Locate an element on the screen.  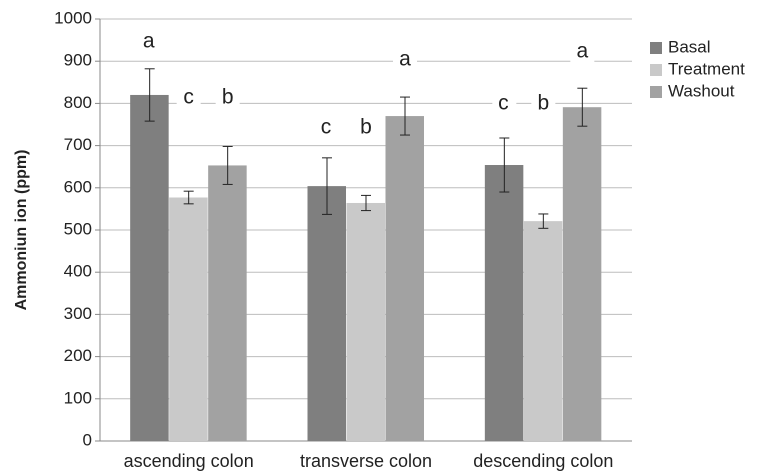
legend-label: Basal is located at coordinates (689, 46).